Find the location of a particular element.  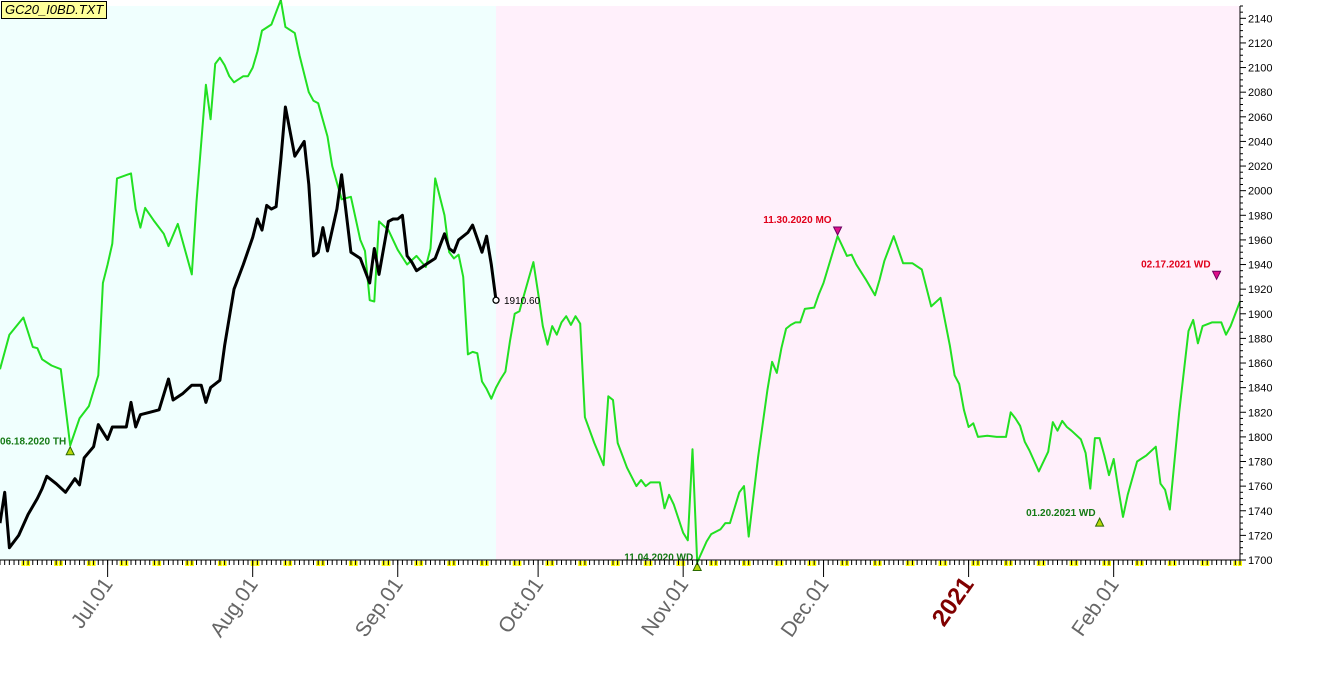

y-tick-label: 1960 is located at coordinates (1260, 241).